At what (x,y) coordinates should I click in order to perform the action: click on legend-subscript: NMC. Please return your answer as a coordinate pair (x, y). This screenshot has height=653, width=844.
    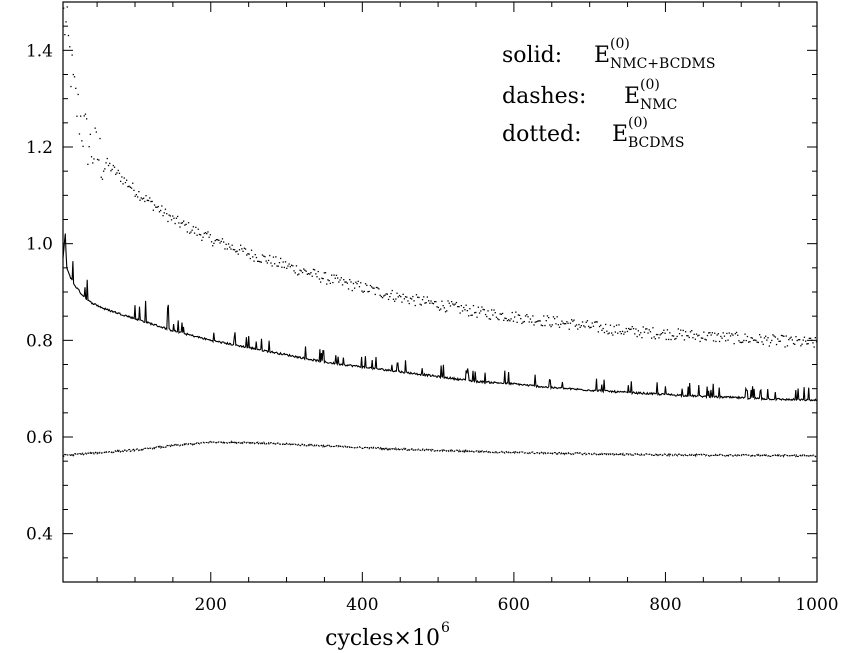
    Looking at the image, I should click on (658, 105).